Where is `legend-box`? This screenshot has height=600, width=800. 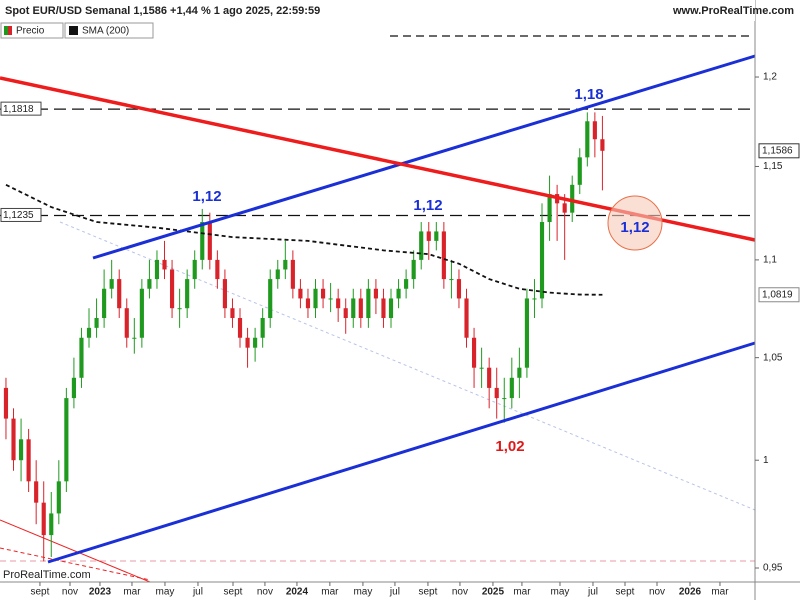 legend-box is located at coordinates (32, 30).